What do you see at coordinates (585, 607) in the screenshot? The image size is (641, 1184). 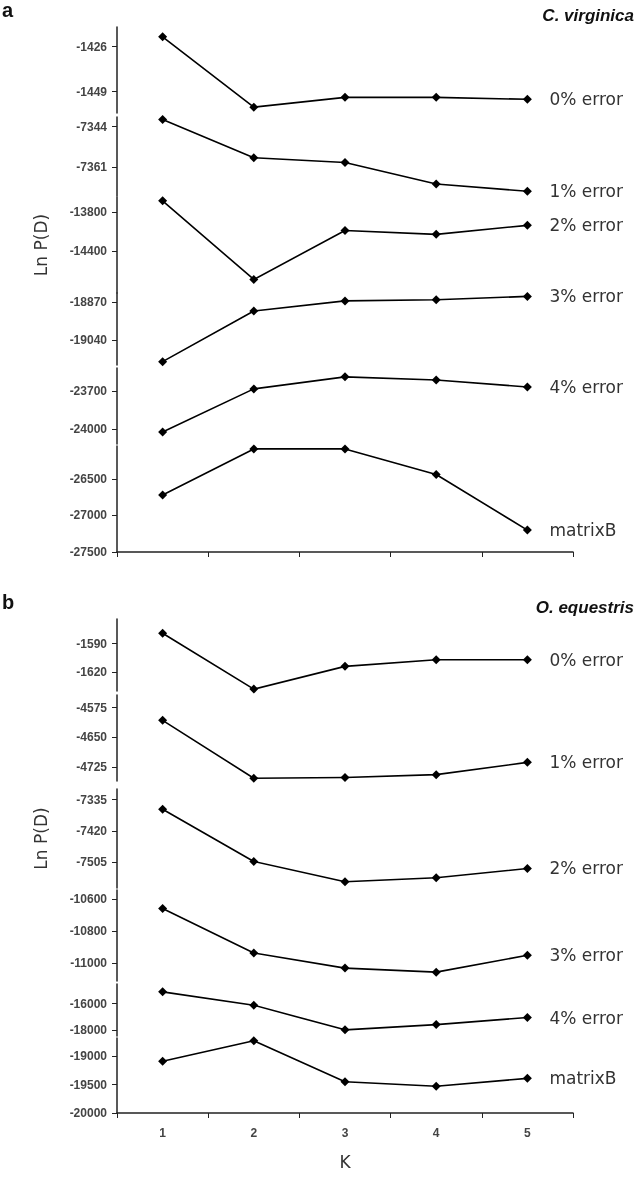 I see `chart-title: O. equestris` at bounding box center [585, 607].